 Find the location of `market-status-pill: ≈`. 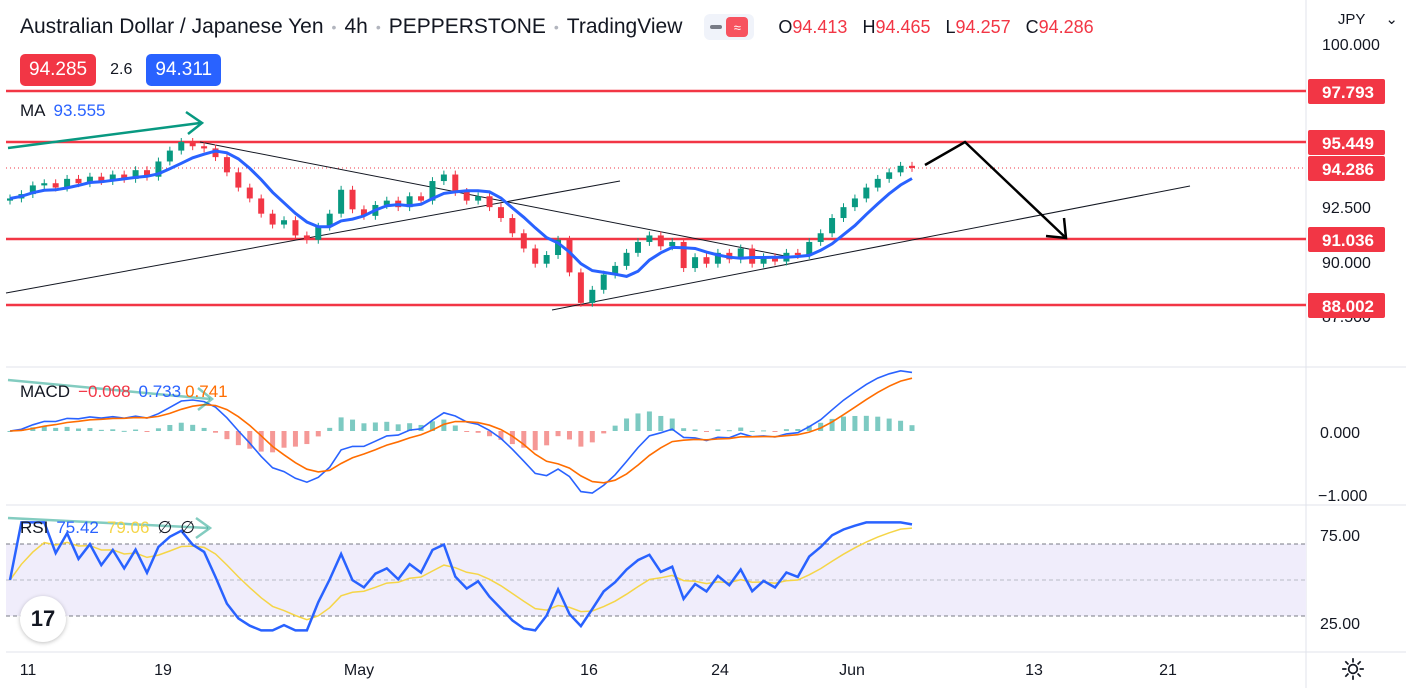

market-status-pill: ≈ is located at coordinates (729, 27).